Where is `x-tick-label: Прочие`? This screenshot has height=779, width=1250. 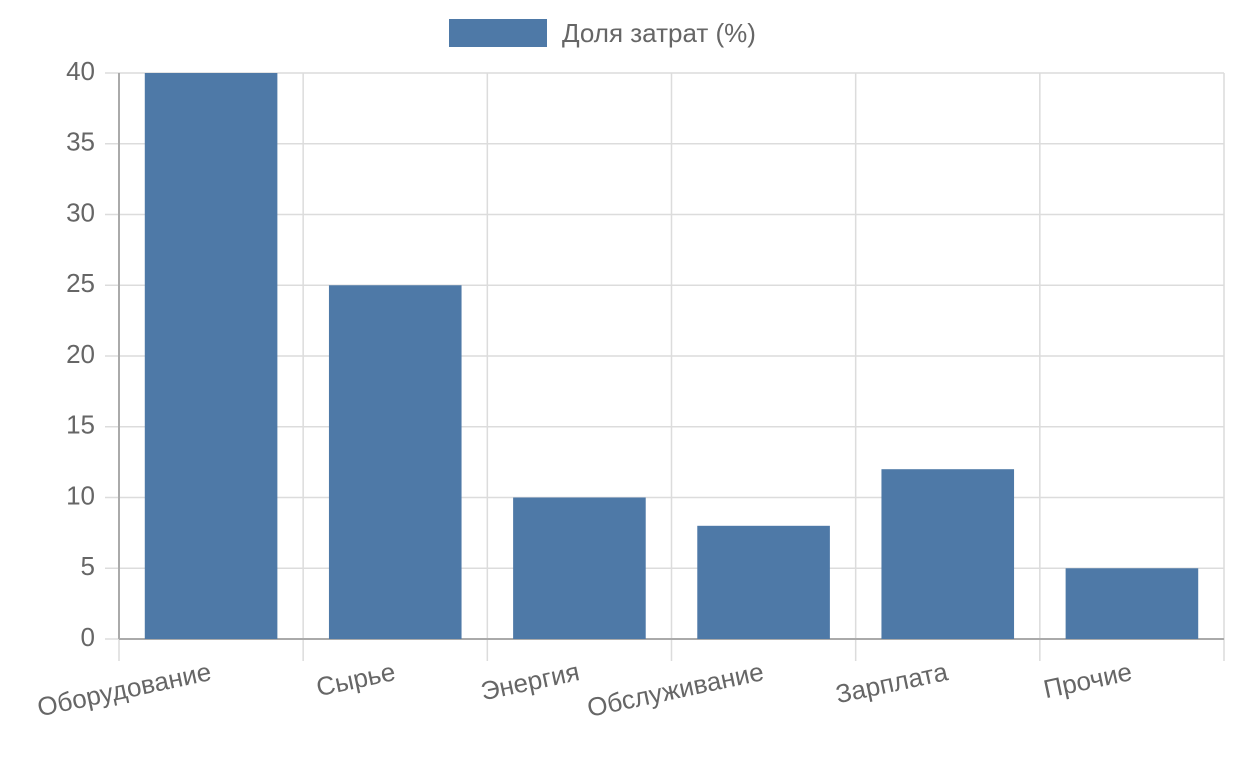 x-tick-label: Прочие is located at coordinates (1088, 680).